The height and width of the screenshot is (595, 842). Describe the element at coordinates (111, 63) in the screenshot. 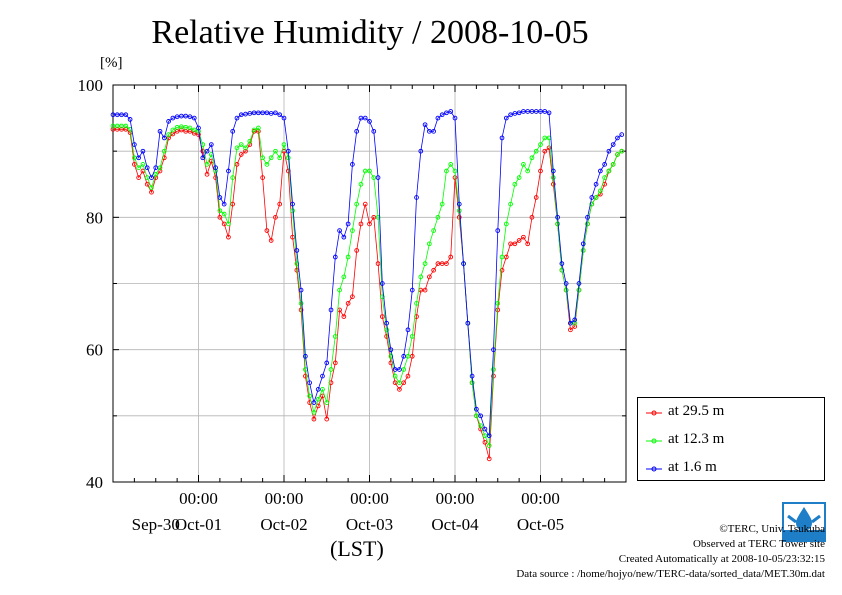

I see `y-axis-label: [%]` at that location.